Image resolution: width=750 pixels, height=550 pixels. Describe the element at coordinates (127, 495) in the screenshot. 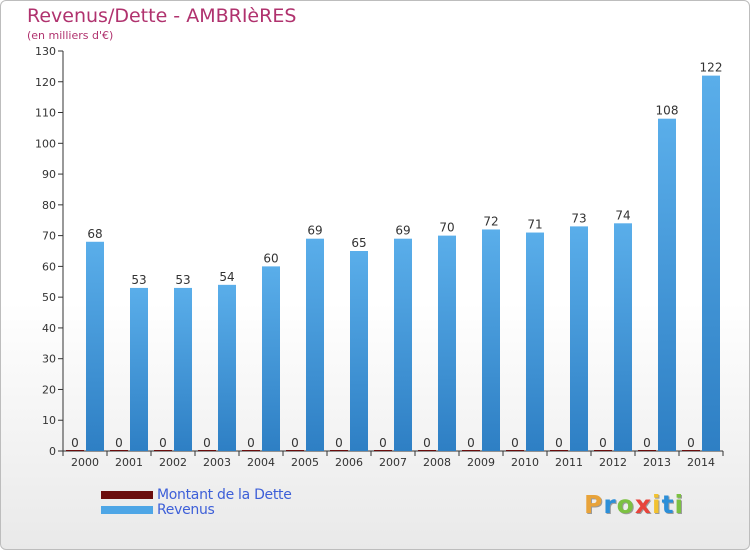

I see `legend-swatch-dette` at that location.